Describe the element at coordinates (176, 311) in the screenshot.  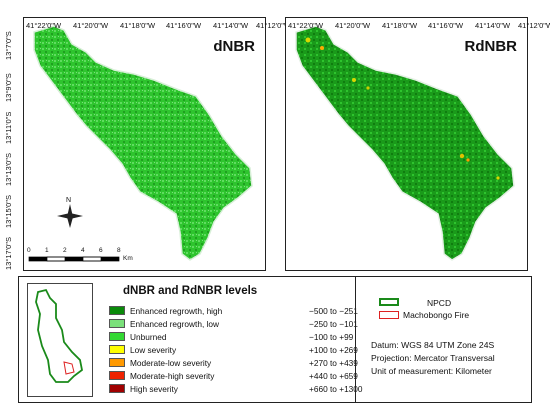
I see `legend-label: Enhanced regrowth, high` at that location.